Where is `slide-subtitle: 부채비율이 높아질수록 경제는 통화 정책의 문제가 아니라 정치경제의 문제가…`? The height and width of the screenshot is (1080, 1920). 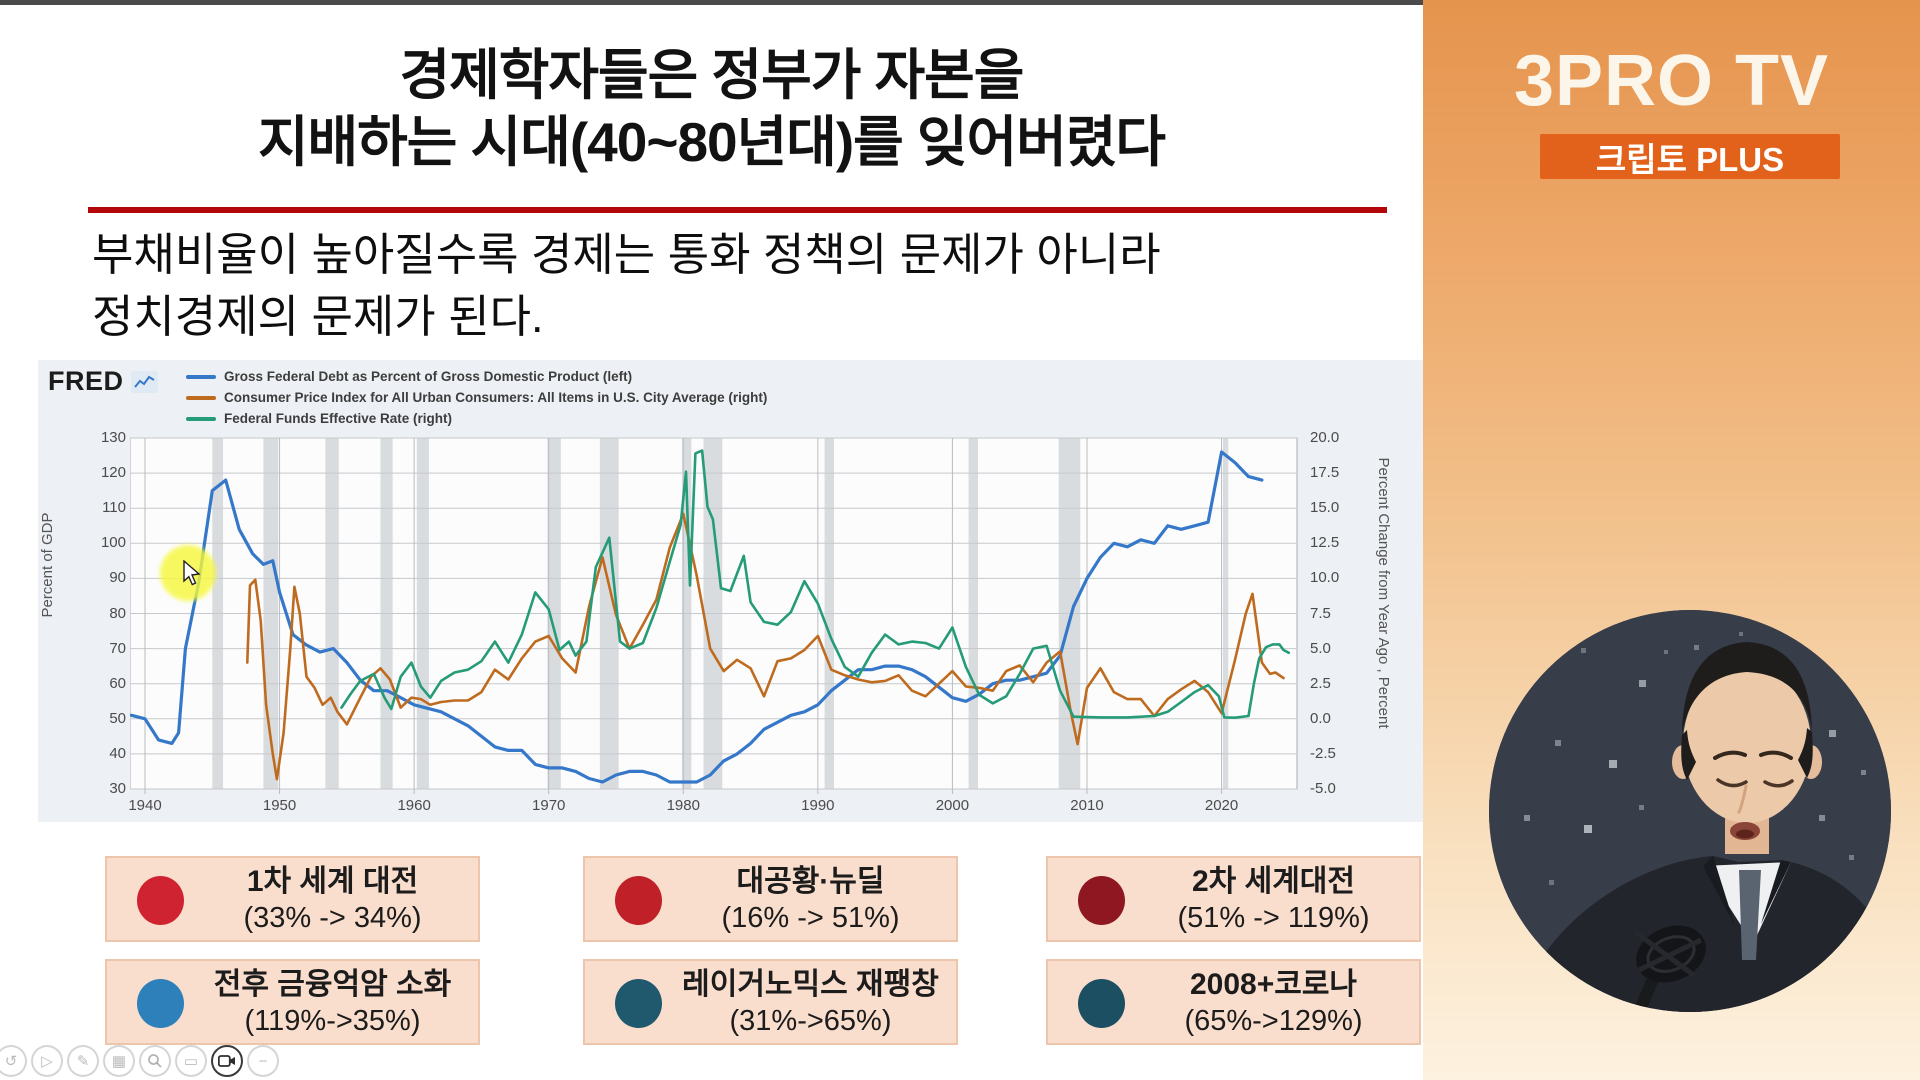 slide-subtitle: 부채비율이 높아질수록 경제는 통화 정책의 문제가 아니라 정치경제의 문제가… is located at coordinates (757, 285).